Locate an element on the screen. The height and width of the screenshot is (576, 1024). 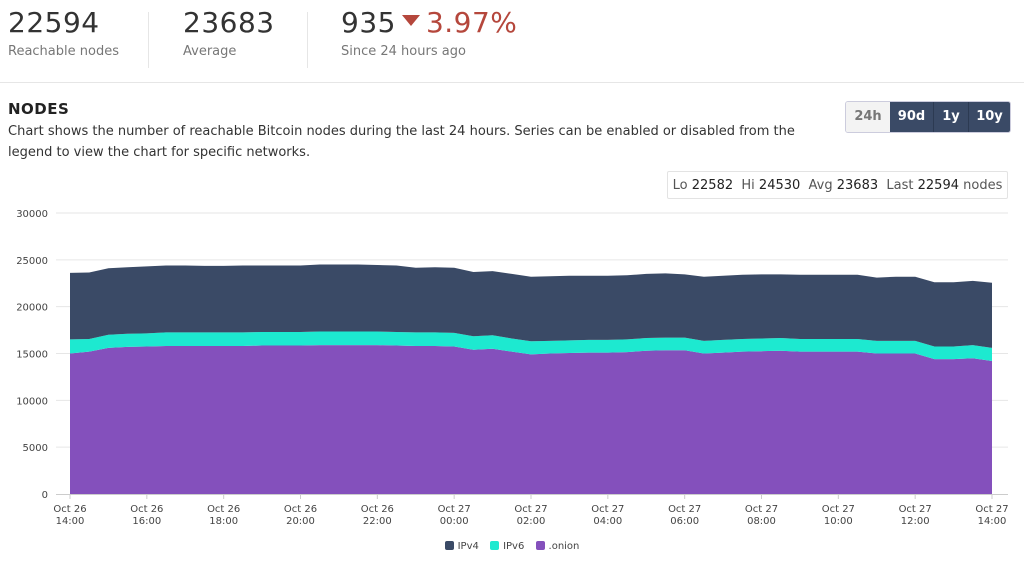
legend-item-onion: .onion is located at coordinates (557, 546).